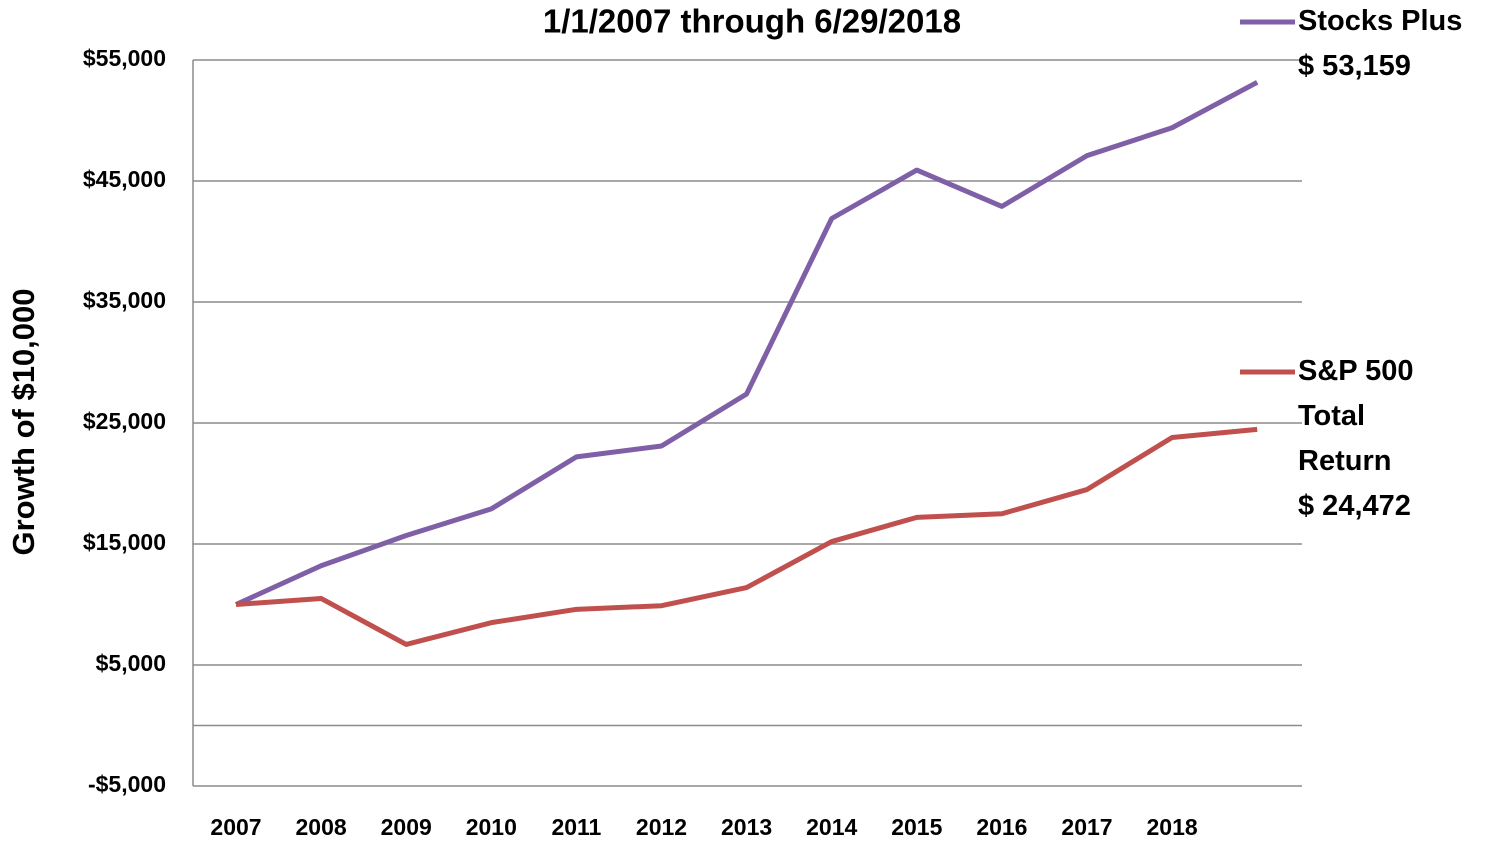 Image resolution: width=1487 pixels, height=844 pixels. What do you see at coordinates (321, 827) in the screenshot?
I see `x-tick-label: 2008` at bounding box center [321, 827].